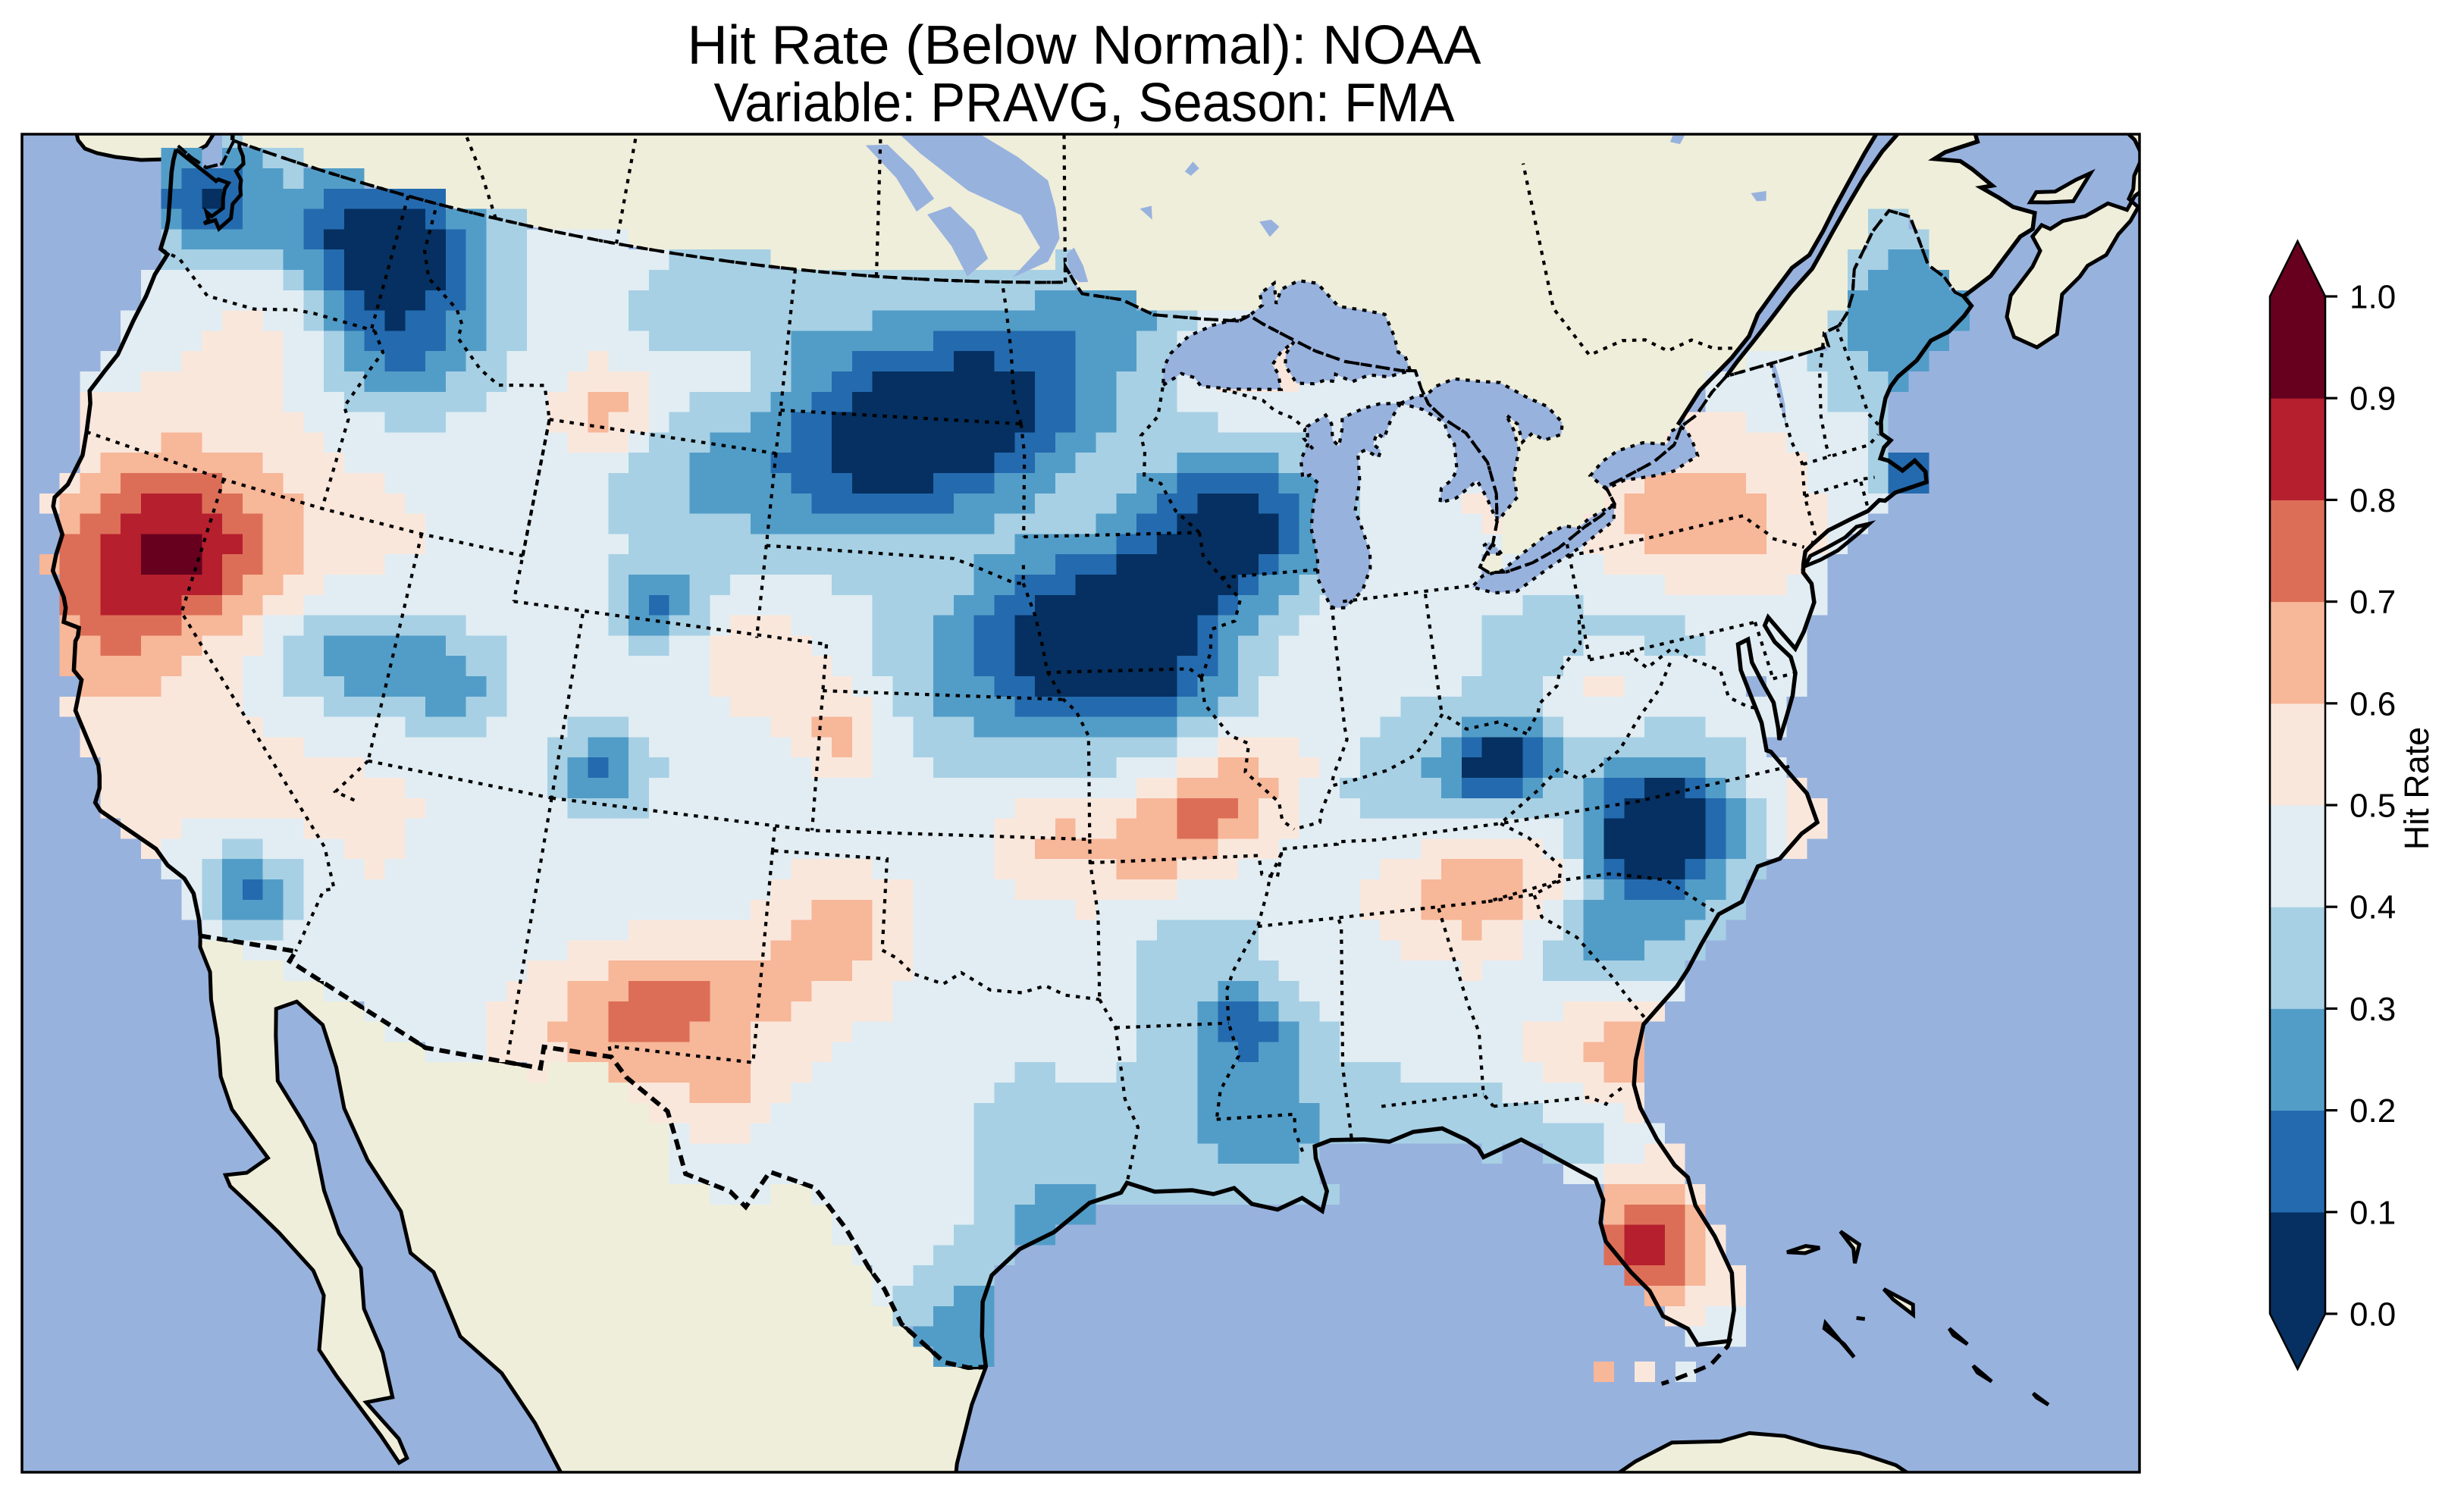 The height and width of the screenshot is (1498, 2464). I want to click on svg-text: 0.3, so click(2373, 1009).